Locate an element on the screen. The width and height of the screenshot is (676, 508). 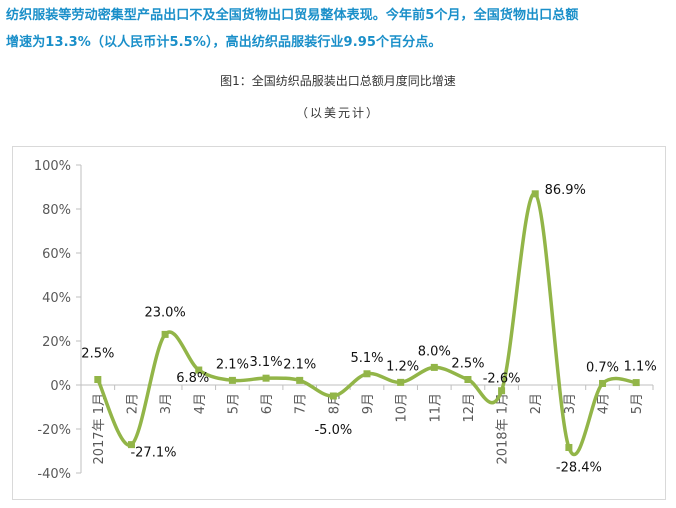
x-tick-label: 7月 is located at coordinates (301, 403).